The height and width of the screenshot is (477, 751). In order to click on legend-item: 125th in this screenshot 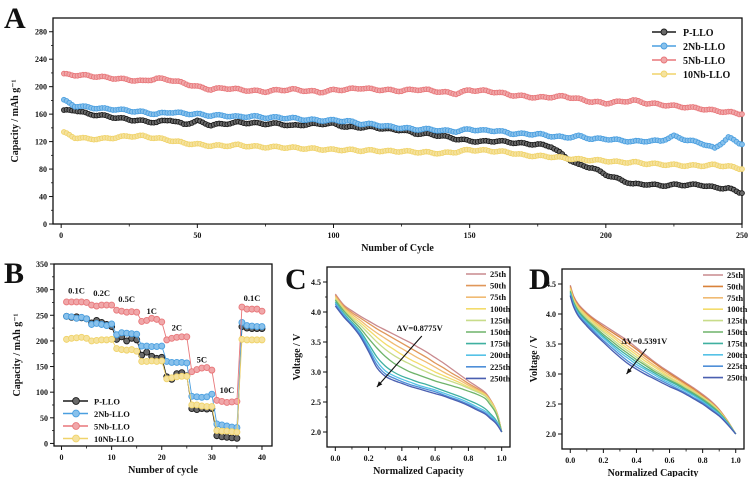, I will do `click(725, 321)`.